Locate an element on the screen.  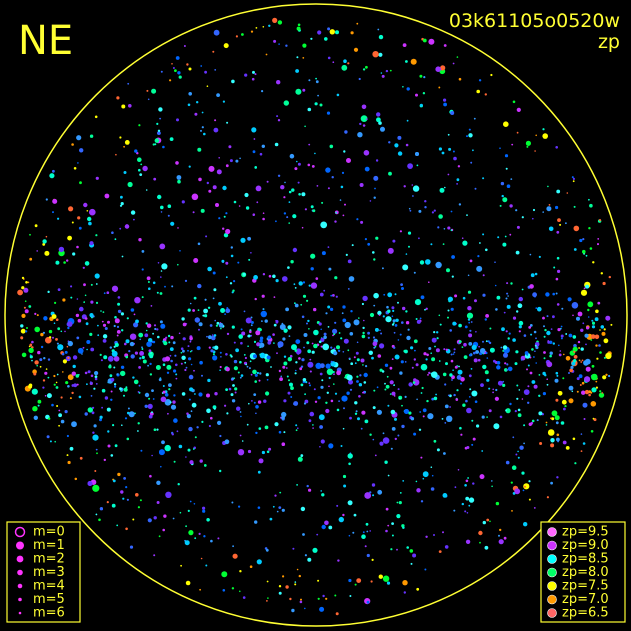
magnitude-label: m=3 is located at coordinates (49, 572).